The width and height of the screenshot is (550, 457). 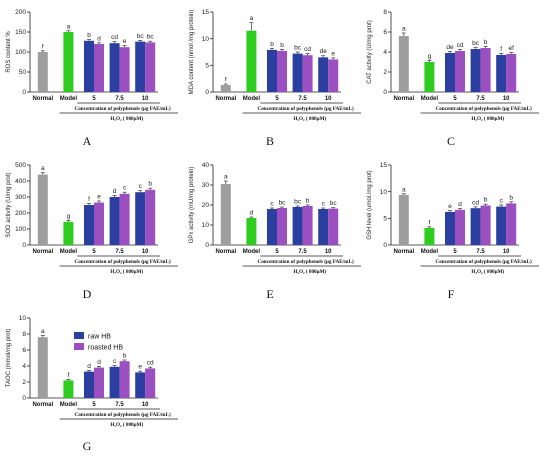 What do you see at coordinates (207, 66) in the screenshot?
I see `y-tick-label: 5` at bounding box center [207, 66].